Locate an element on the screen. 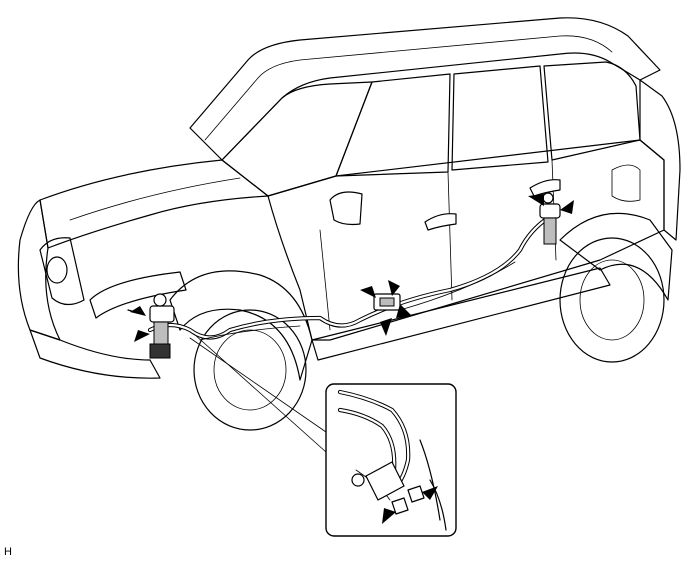 This screenshot has height=562, width=691. figure-code-label: H is located at coordinates (8, 552).